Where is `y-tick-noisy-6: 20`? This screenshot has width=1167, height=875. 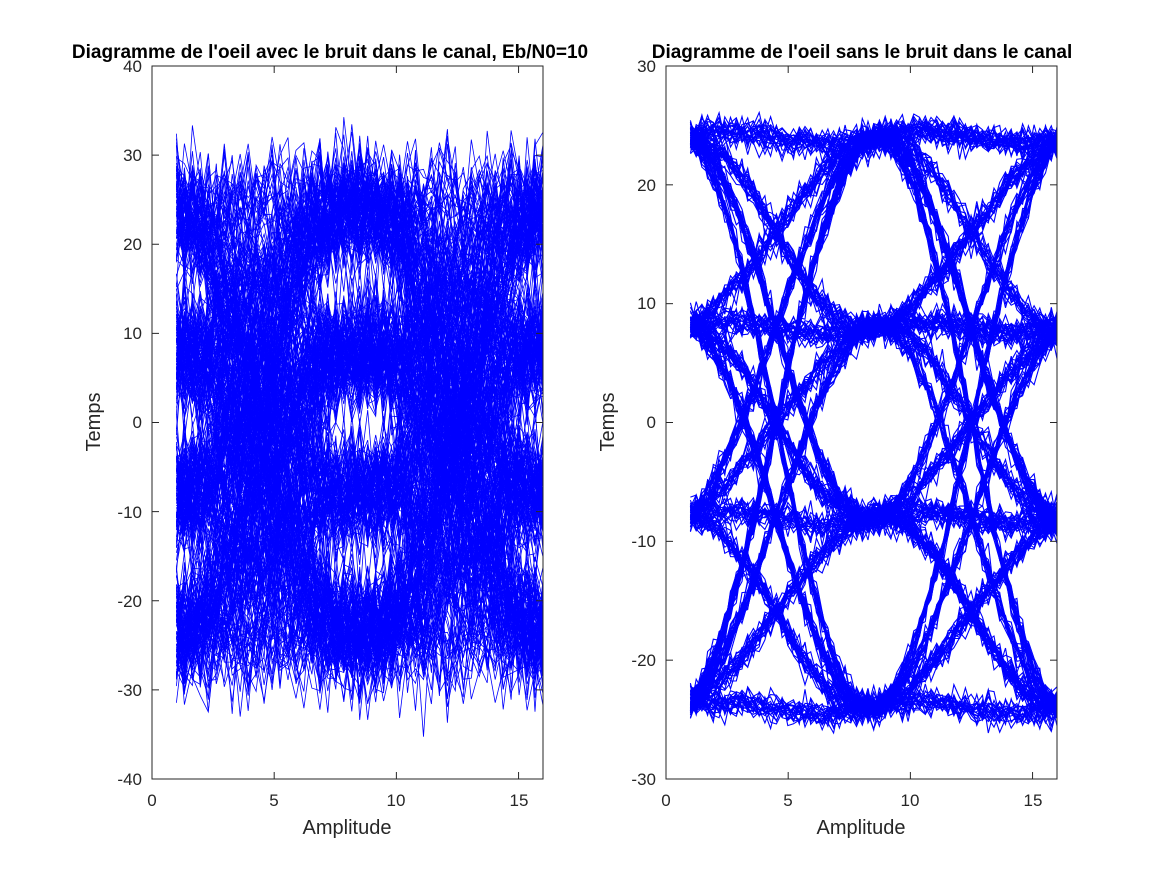
y-tick-noisy-6: 20 is located at coordinates (132, 244).